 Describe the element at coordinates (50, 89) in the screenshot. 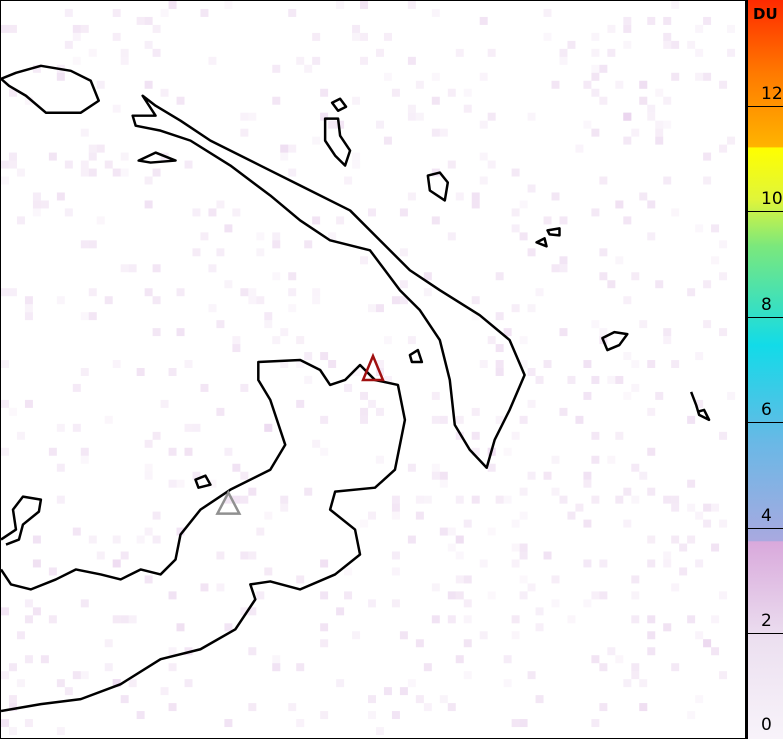

I see `coastline-mainland-top` at that location.